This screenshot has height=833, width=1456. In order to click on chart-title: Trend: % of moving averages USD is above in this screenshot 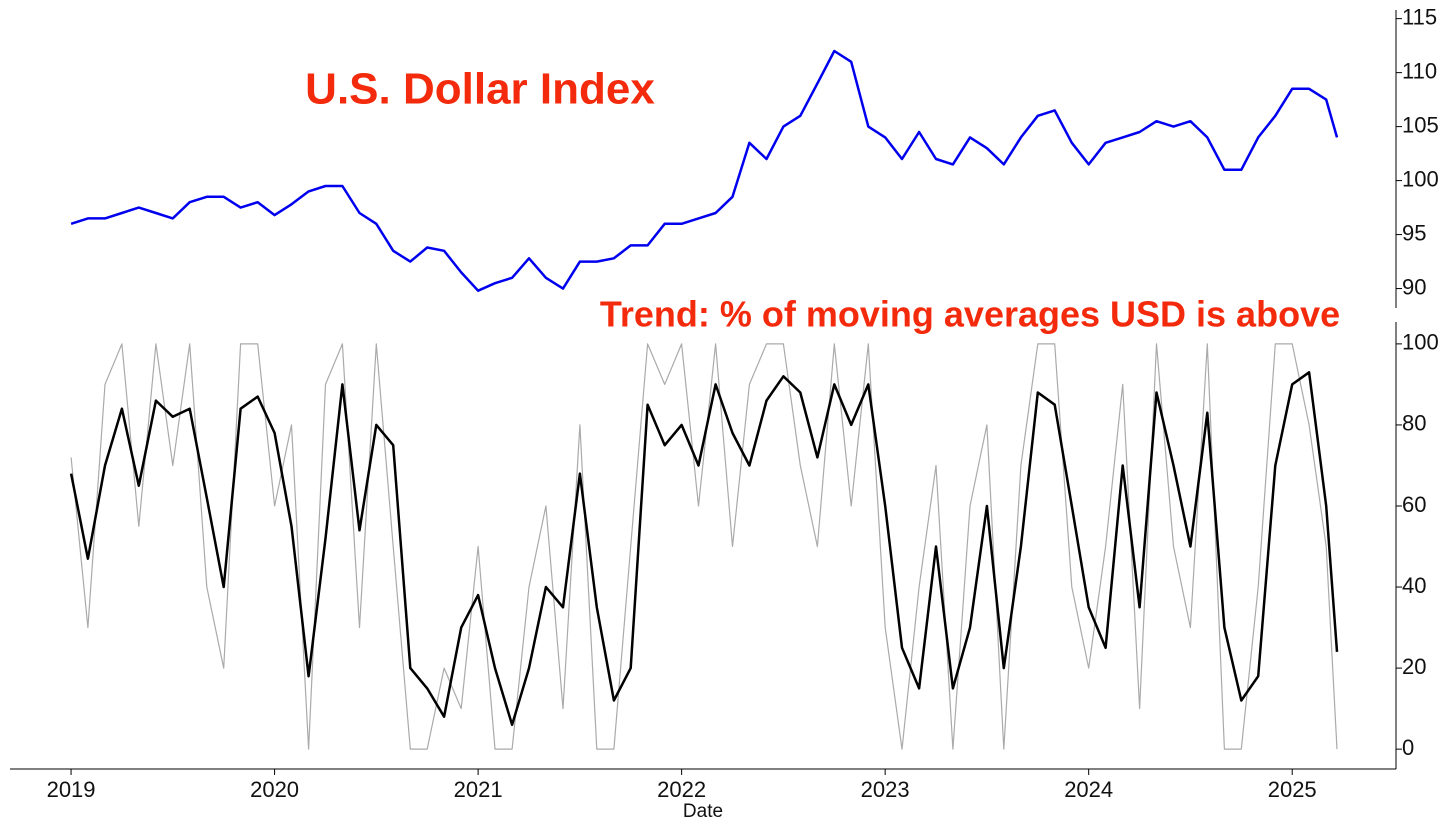, I will do `click(970, 314)`.